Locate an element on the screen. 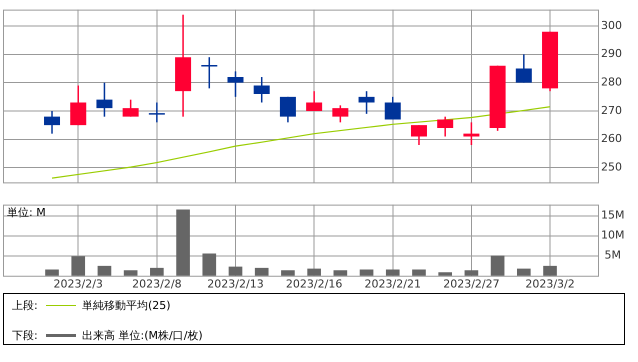 The width and height of the screenshot is (638, 362). y-tick-label: 250 is located at coordinates (611, 167).